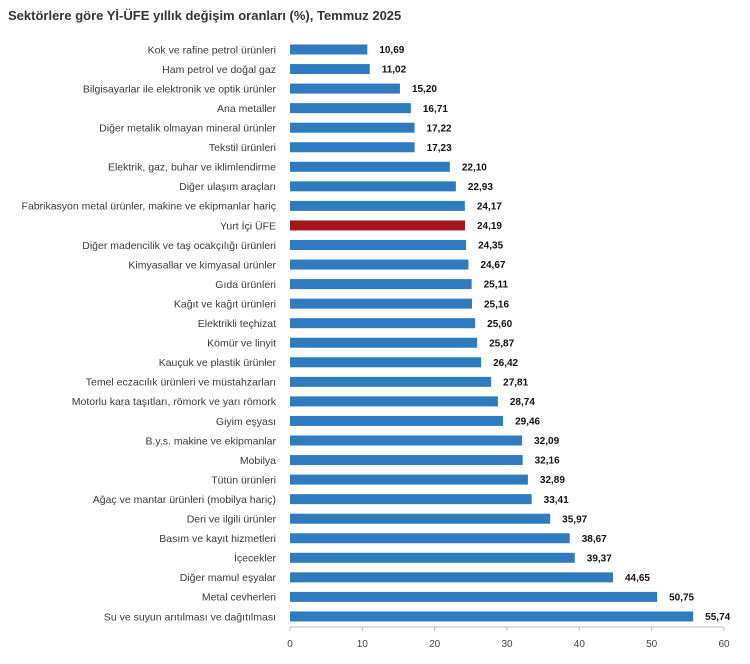 The image size is (750, 664). I want to click on data-label: 44,65, so click(637, 578).